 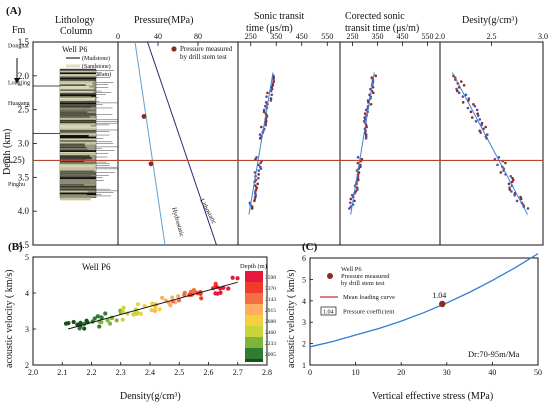 I want to click on corrected-sonic-title-2: transit time (μs/m), so click(x=382, y=28).